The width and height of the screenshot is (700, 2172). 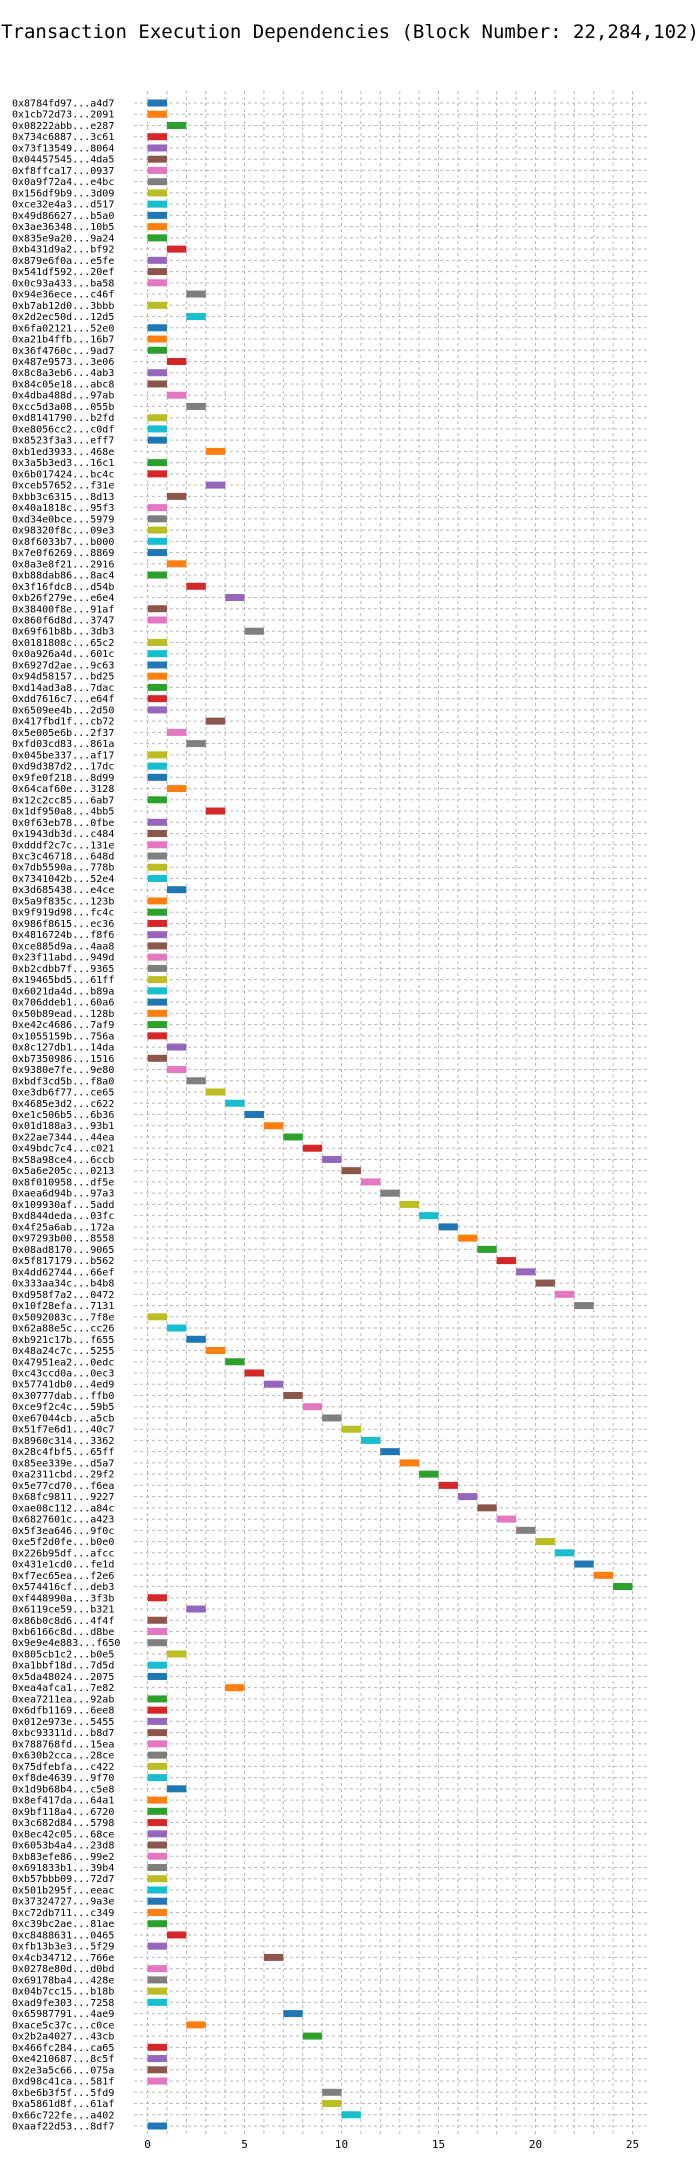 I want to click on transaction-label: 0x5f3ea646...9f0c, so click(x=63, y=1531).